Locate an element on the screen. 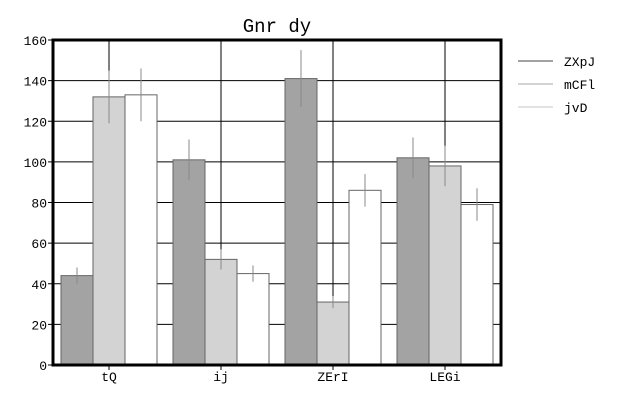 This screenshot has width=640, height=400. x-axis: tQ ij ZErI LEGi is located at coordinates (281, 375).